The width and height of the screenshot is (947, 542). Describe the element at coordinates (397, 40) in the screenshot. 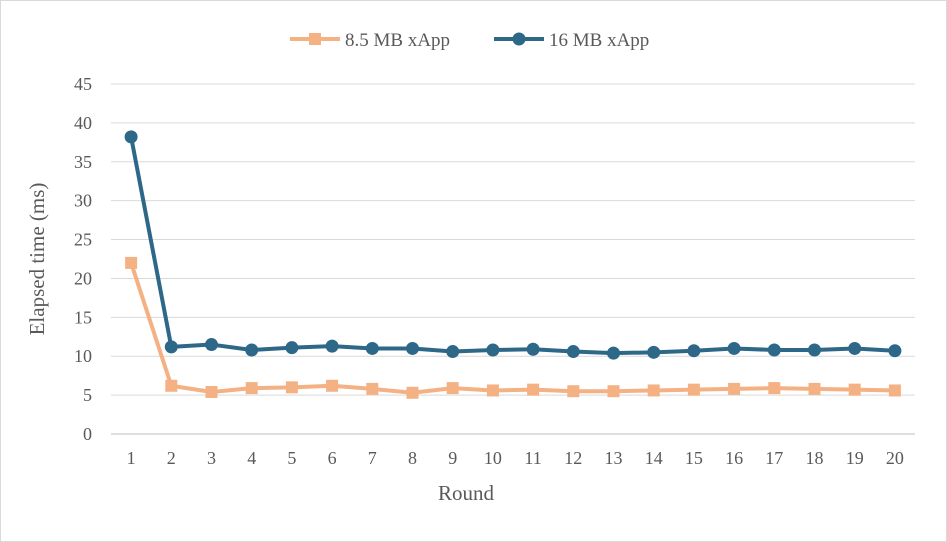

I see `legend-label: 8.5 MB xApp` at that location.